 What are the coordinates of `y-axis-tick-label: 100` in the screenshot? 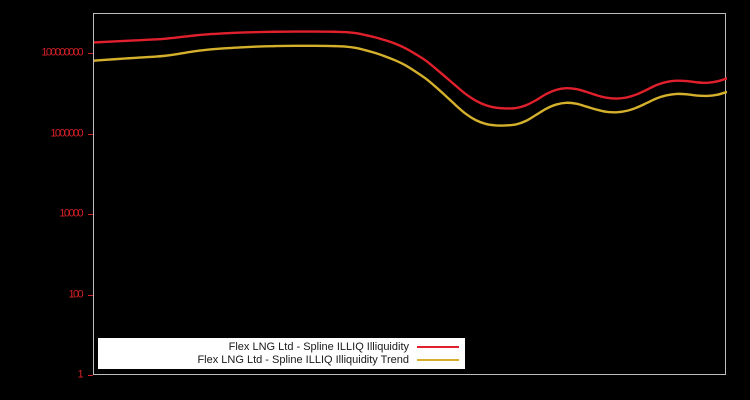 It's located at (75, 294).